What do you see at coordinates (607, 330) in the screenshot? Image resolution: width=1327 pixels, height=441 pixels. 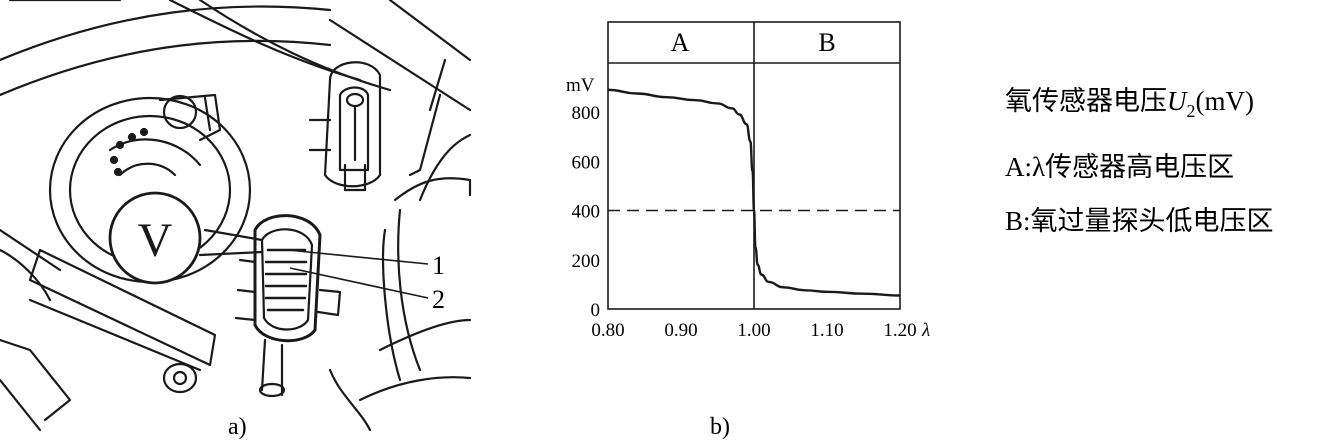 I see `x-tick-label: 0.80` at bounding box center [607, 330].